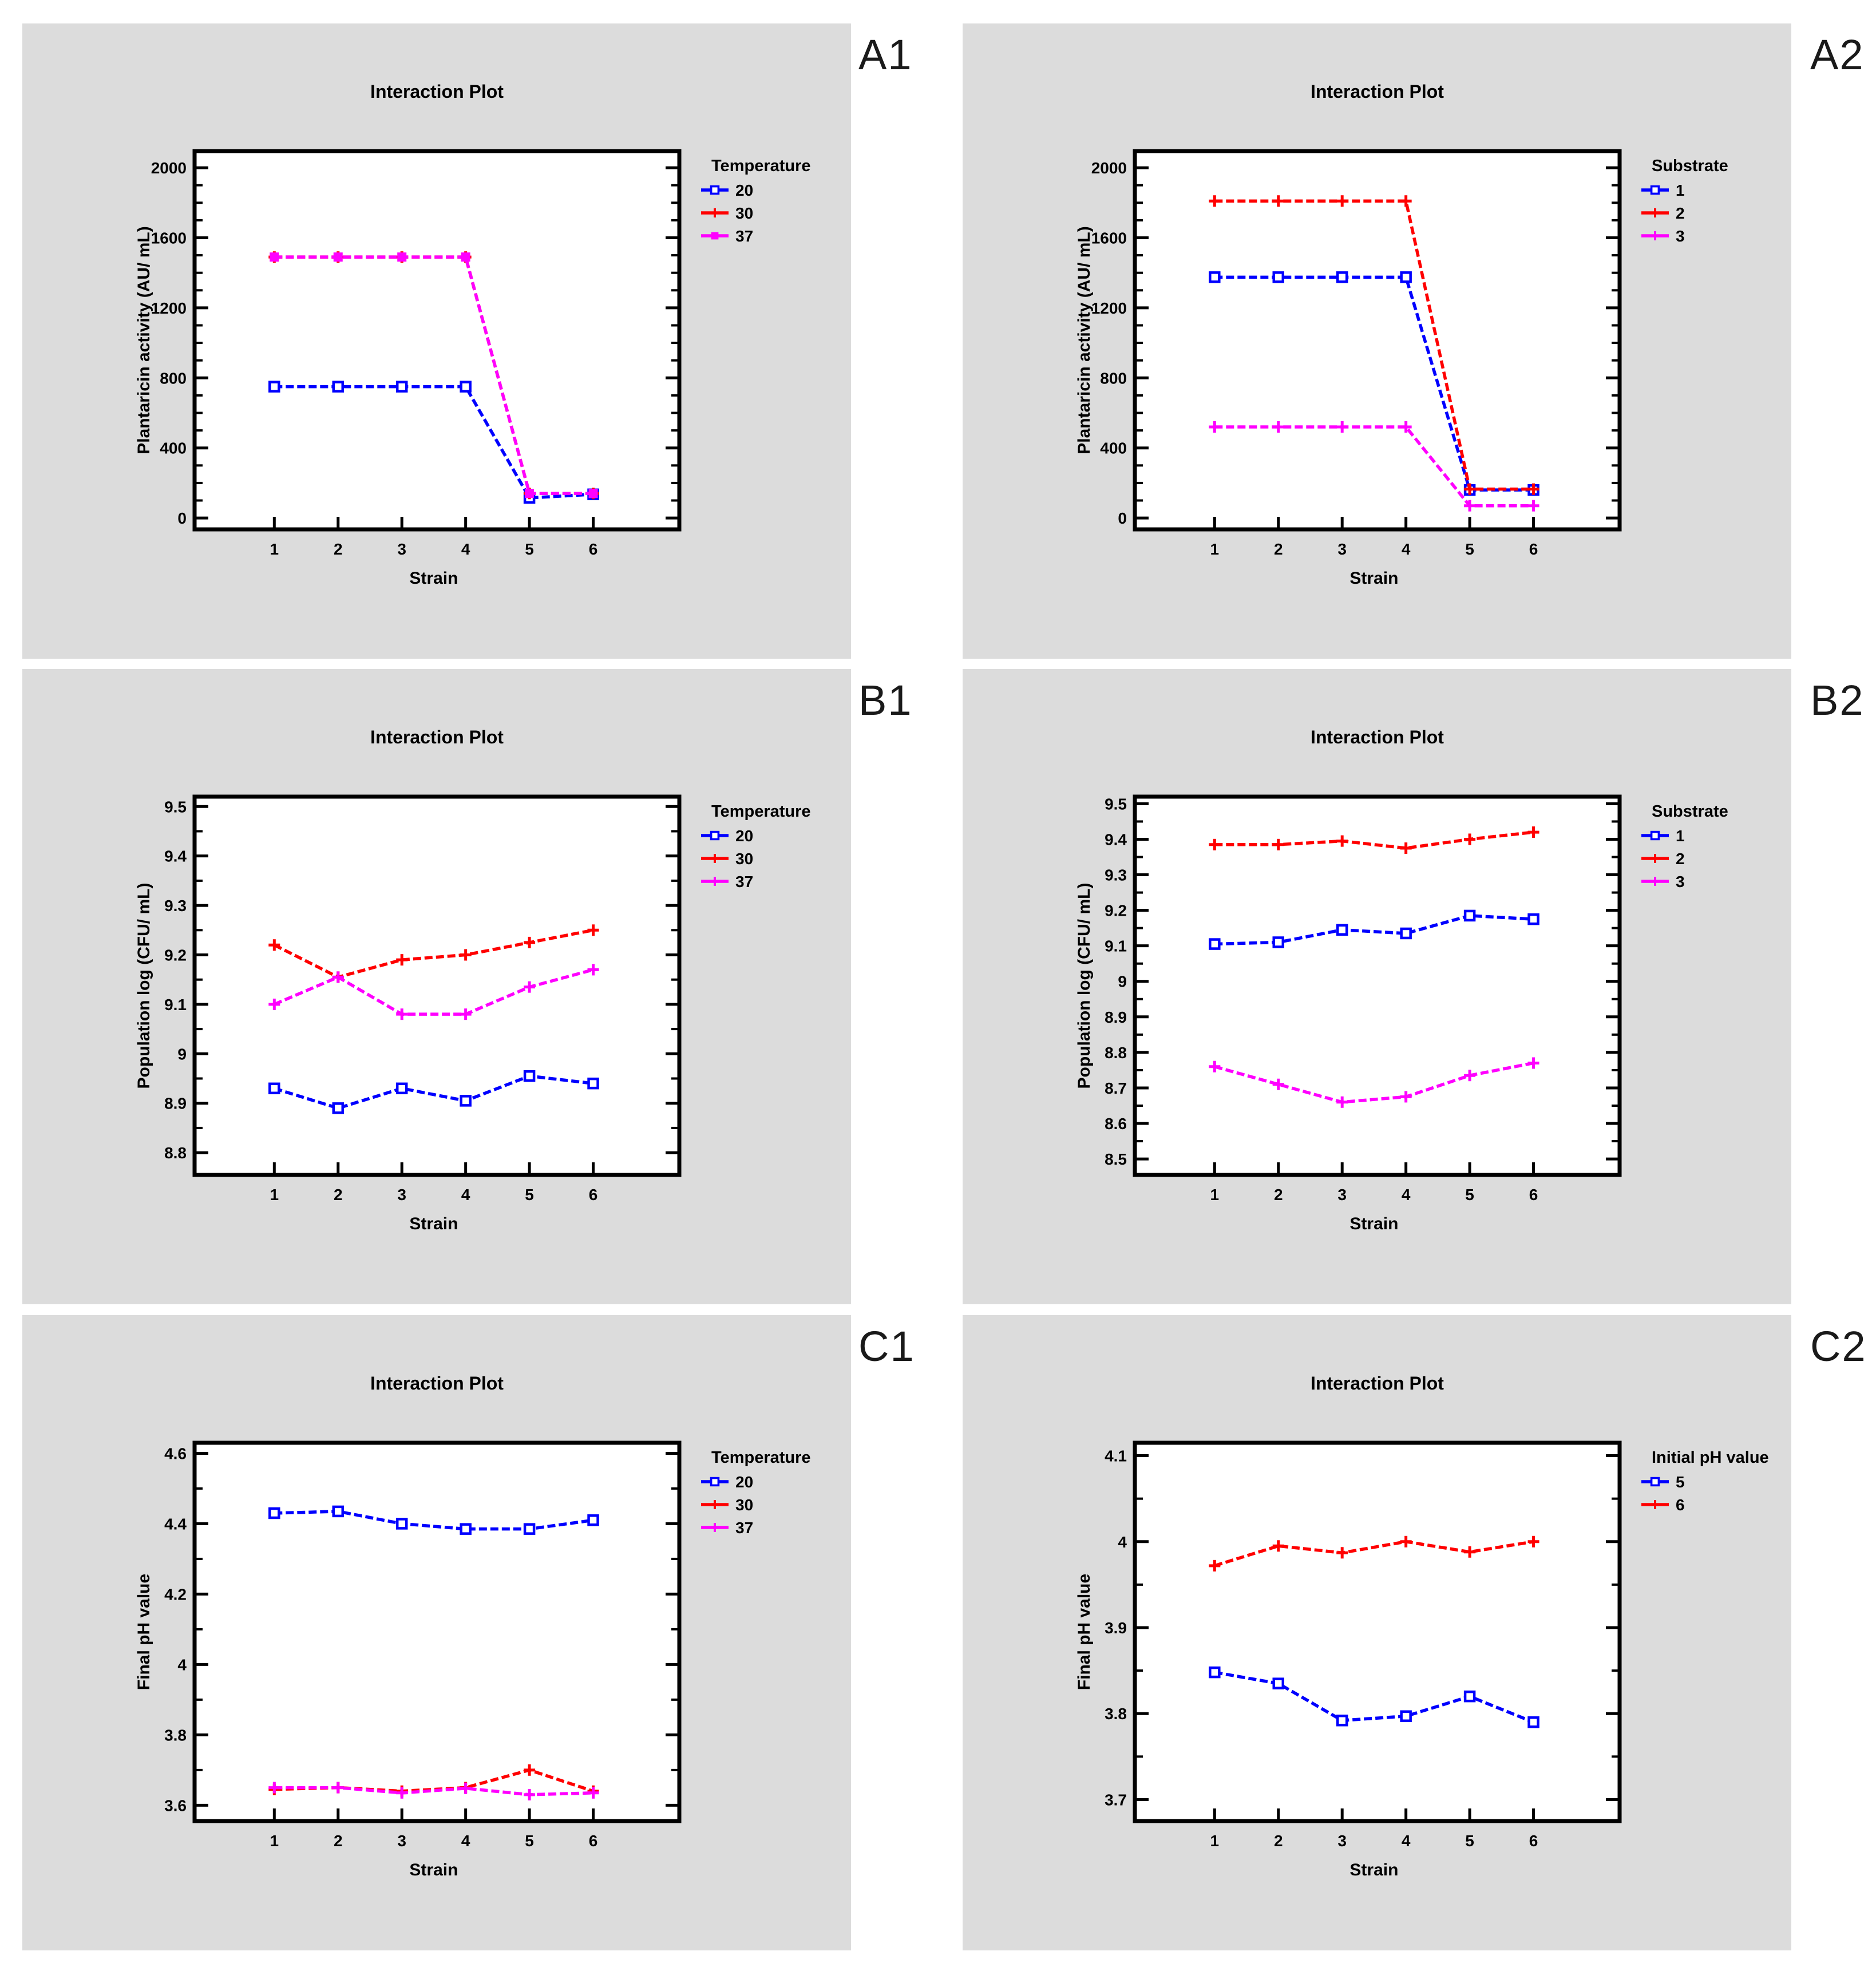  I want to click on legend-label-30: 30, so click(744, 1505).